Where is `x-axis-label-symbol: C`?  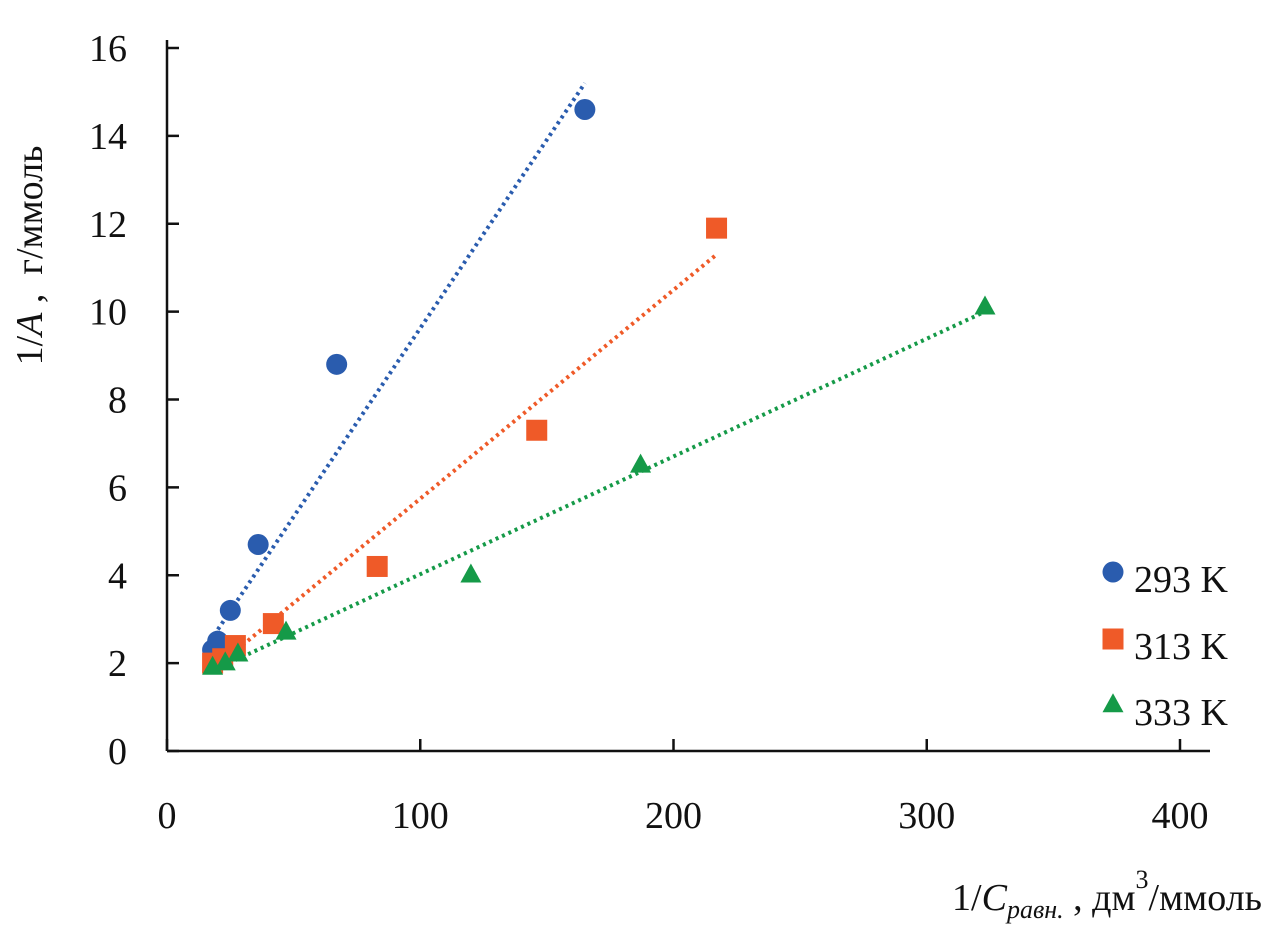 x-axis-label-symbol: C is located at coordinates (995, 898).